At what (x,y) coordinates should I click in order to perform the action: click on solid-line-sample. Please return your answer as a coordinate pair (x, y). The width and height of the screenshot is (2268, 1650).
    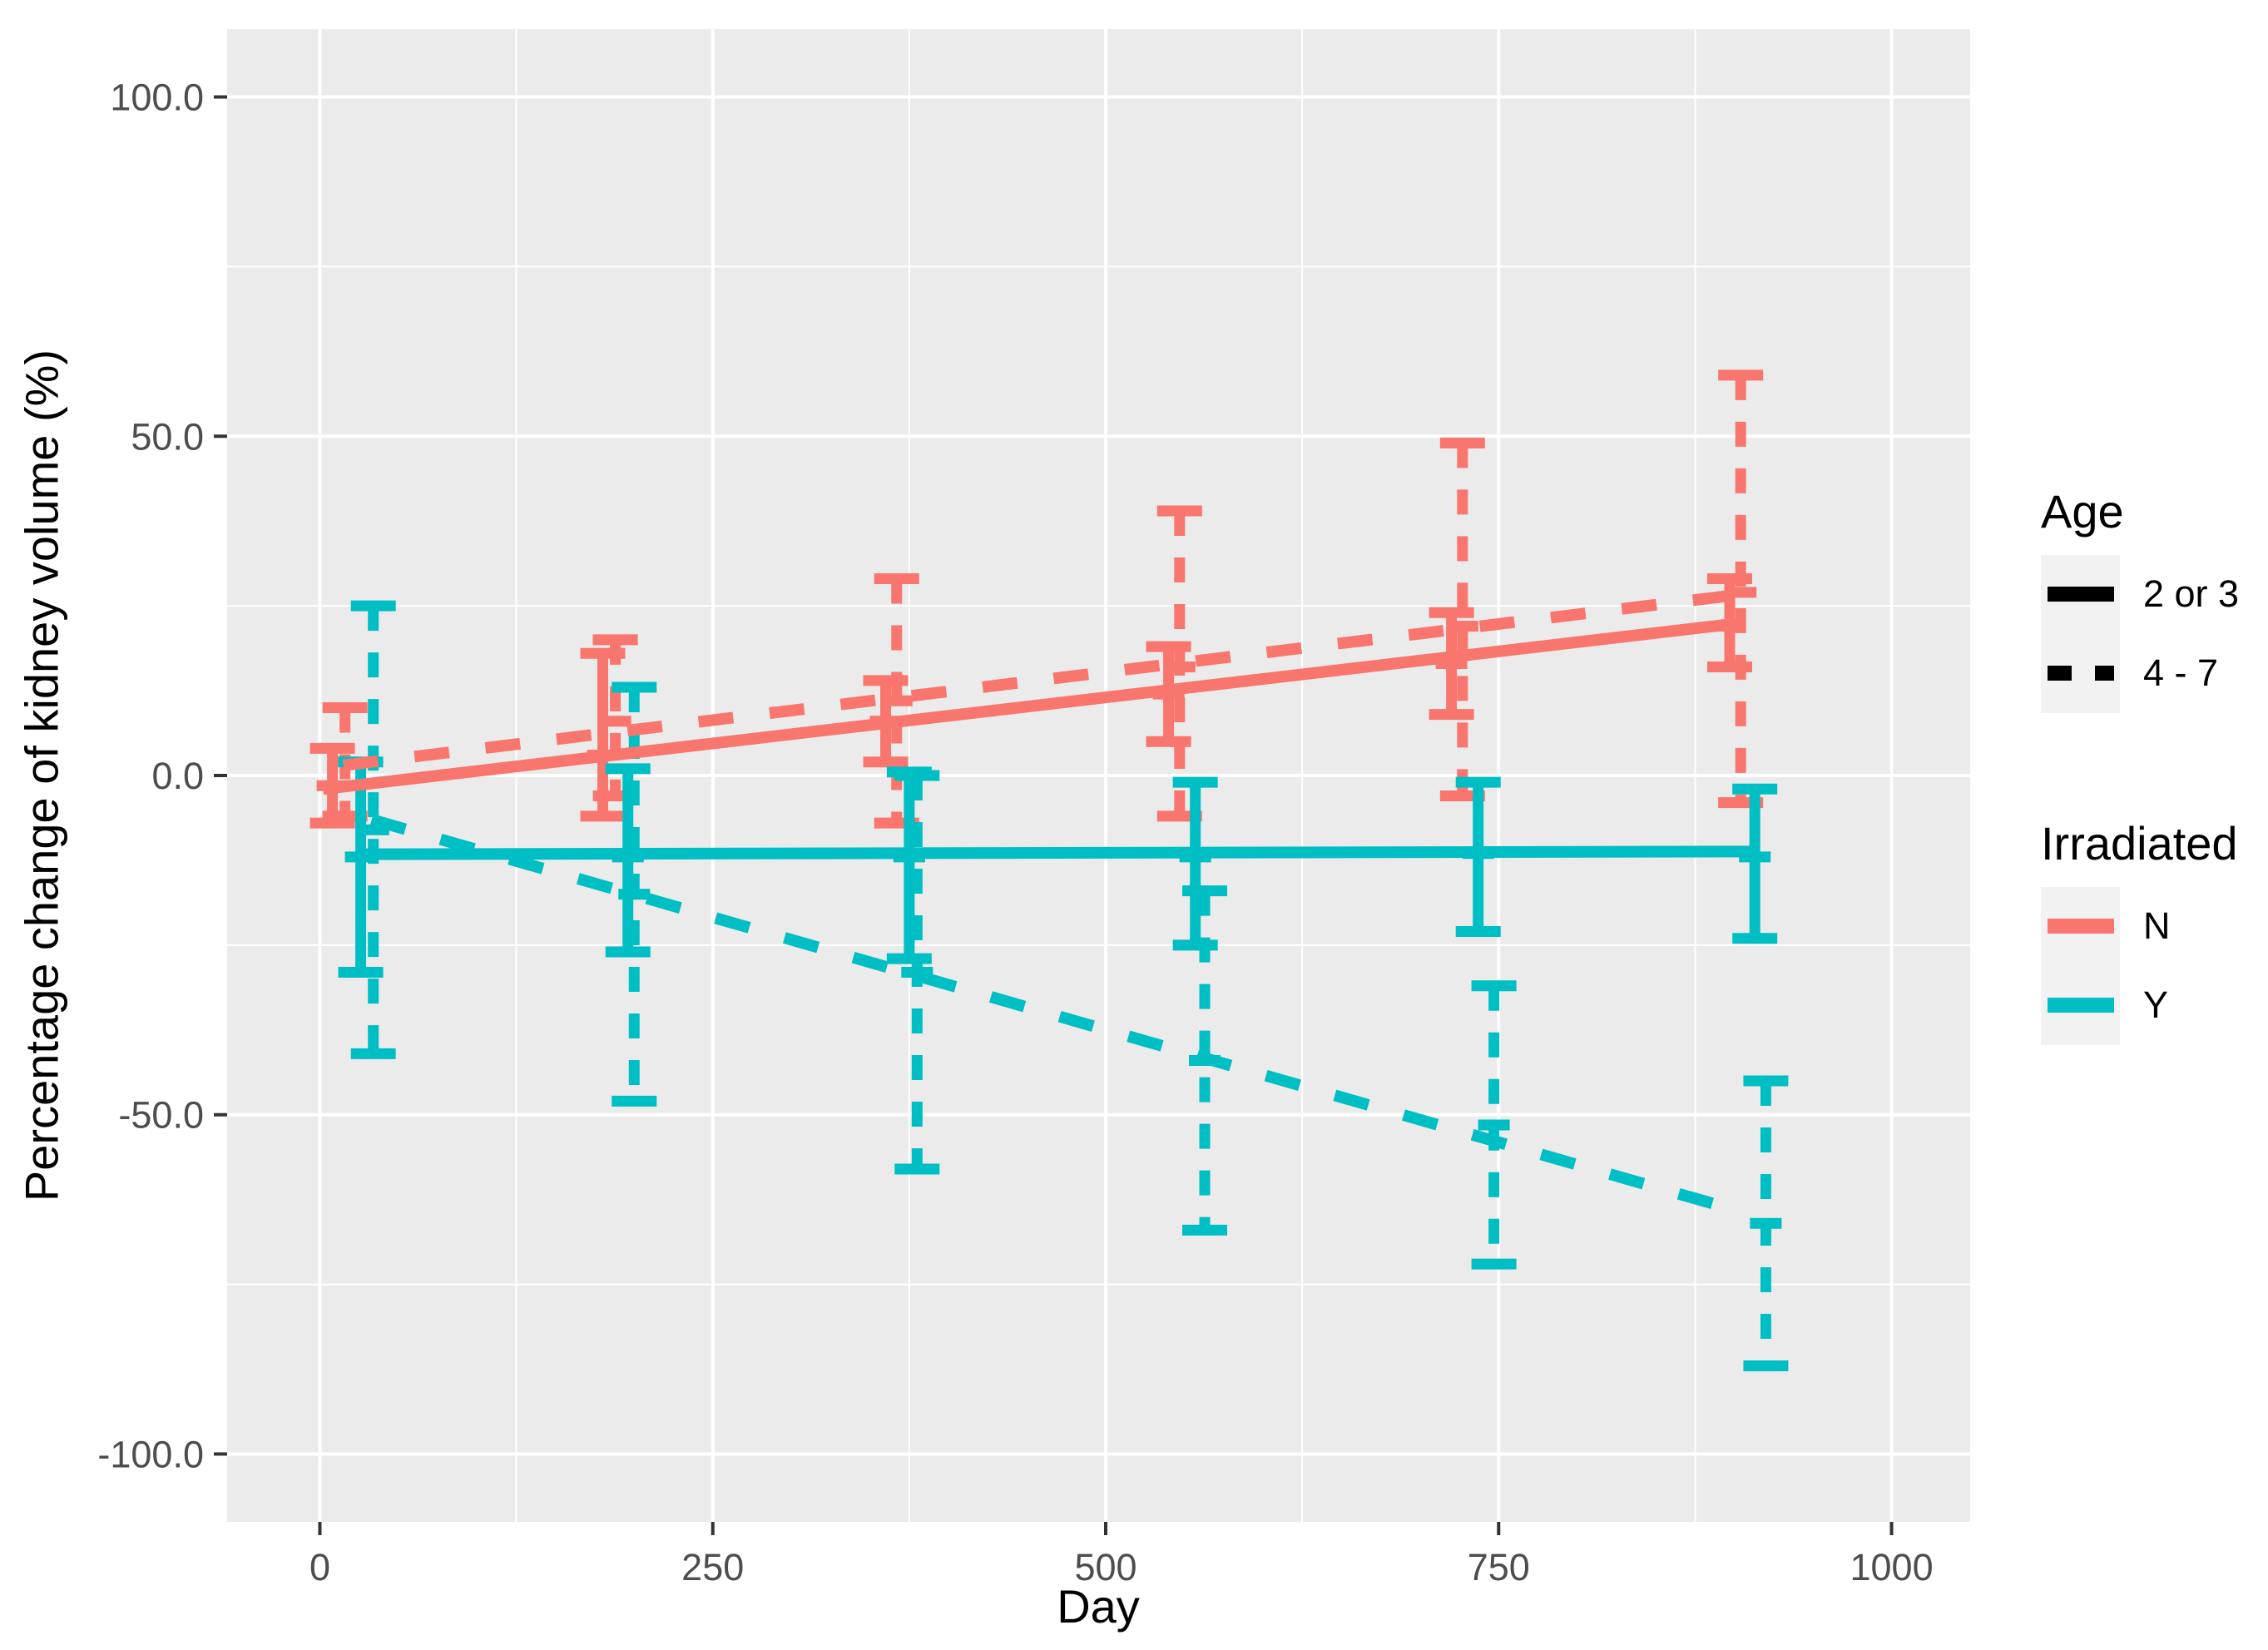
    Looking at the image, I should click on (2080, 594).